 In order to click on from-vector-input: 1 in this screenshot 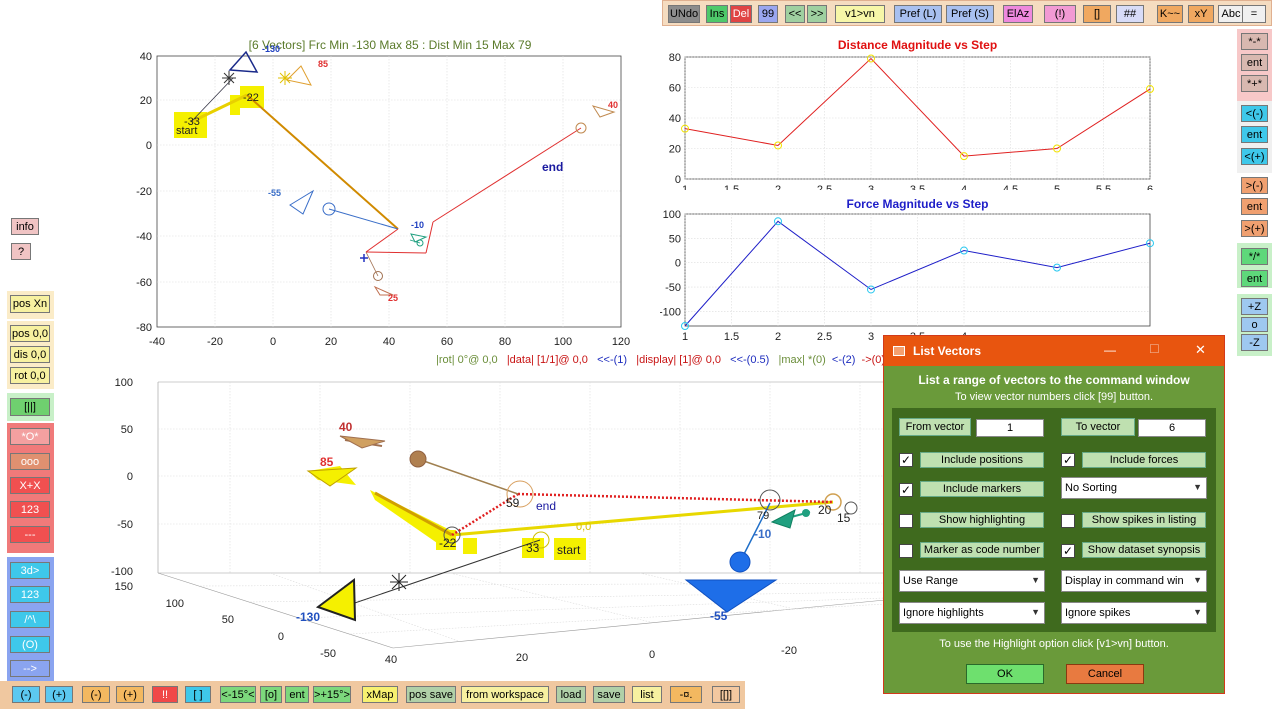, I will do `click(1010, 428)`.